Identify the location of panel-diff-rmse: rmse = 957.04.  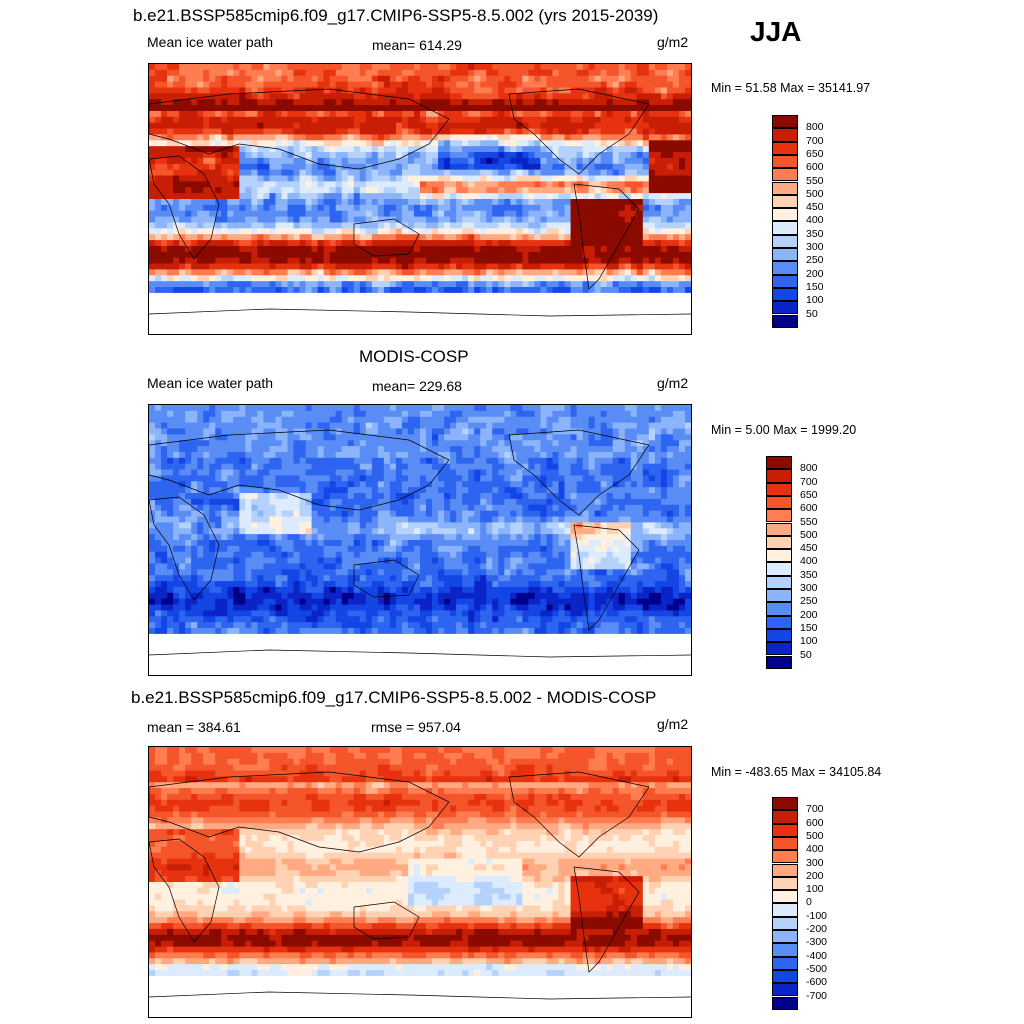
(416, 727).